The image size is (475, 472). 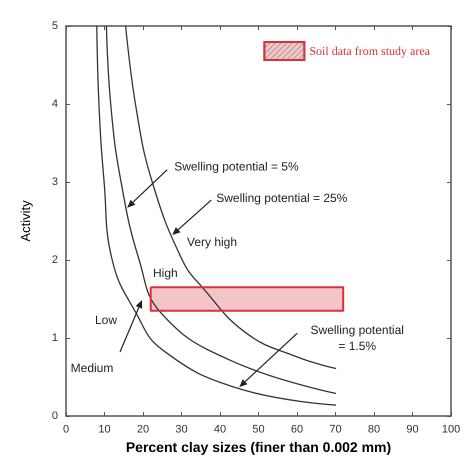 What do you see at coordinates (297, 430) in the screenshot?
I see `x-tick-label: 60` at bounding box center [297, 430].